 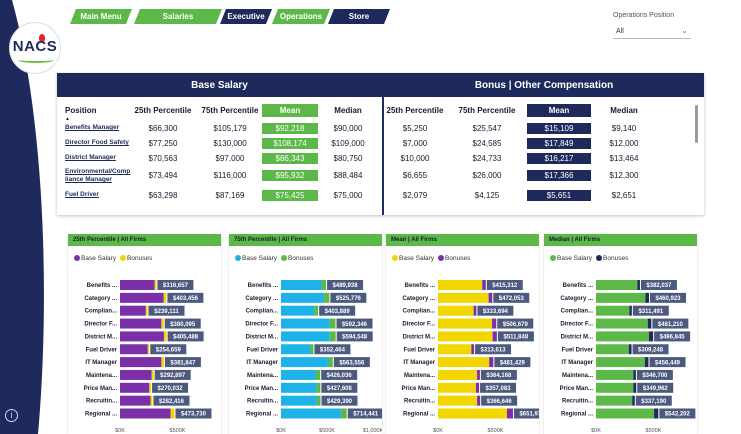 What do you see at coordinates (290, 110) in the screenshot?
I see `base-header-mean: Mean` at bounding box center [290, 110].